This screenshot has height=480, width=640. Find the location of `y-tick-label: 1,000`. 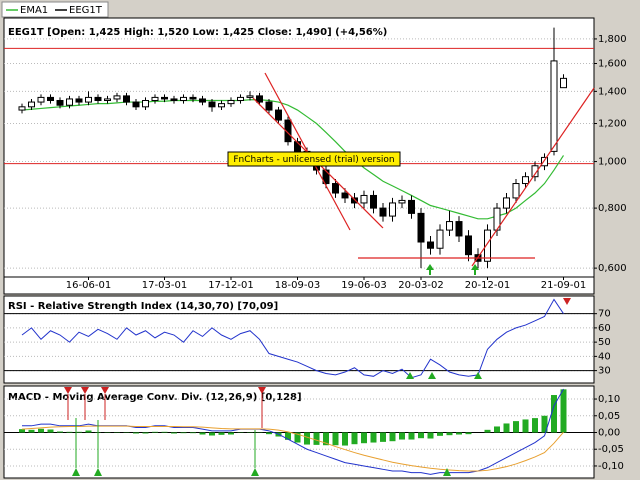

y-tick-label: 1,000 is located at coordinates (612, 162).